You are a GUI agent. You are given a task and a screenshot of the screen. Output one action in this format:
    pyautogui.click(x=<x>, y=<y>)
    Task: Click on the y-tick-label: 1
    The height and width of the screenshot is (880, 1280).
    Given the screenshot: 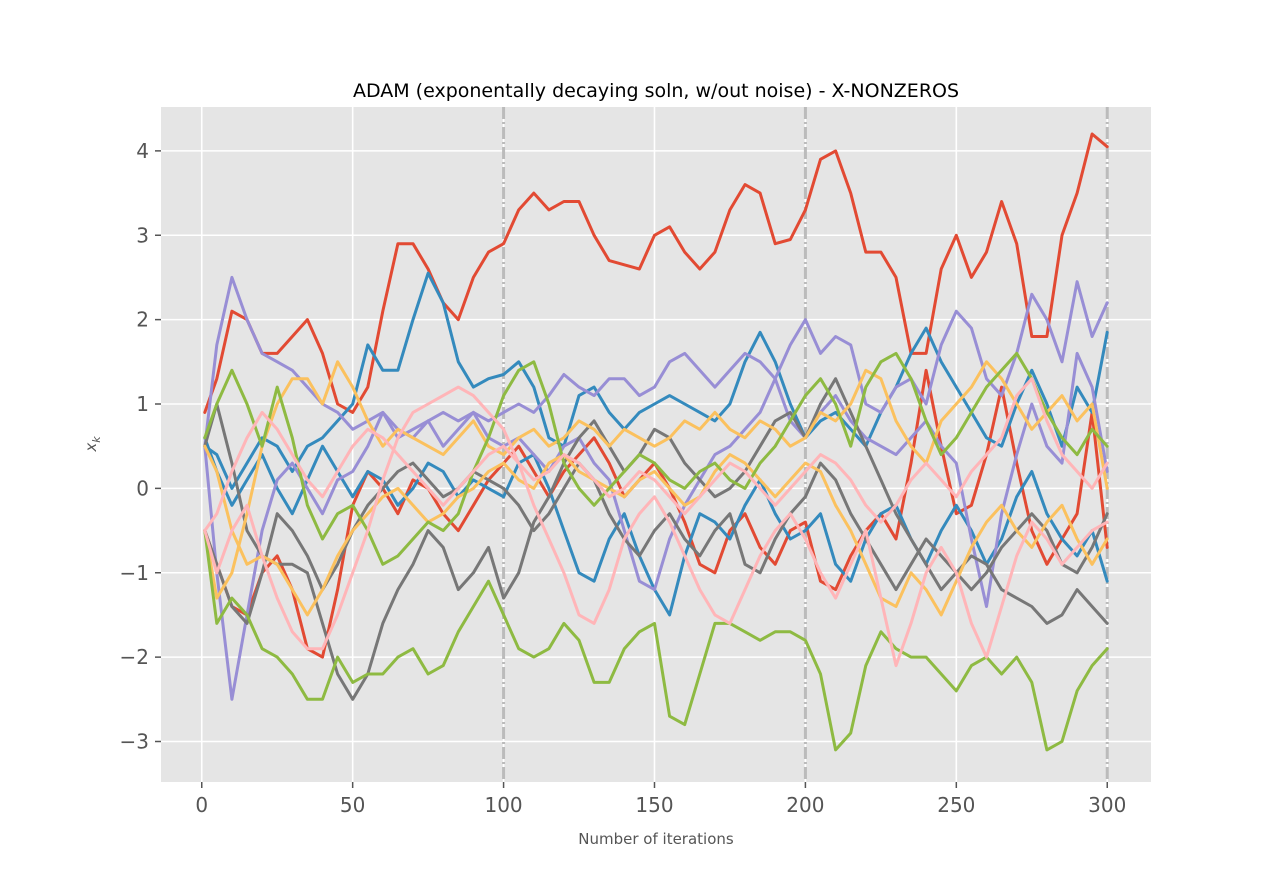 What is the action you would take?
    pyautogui.click(x=142, y=404)
    